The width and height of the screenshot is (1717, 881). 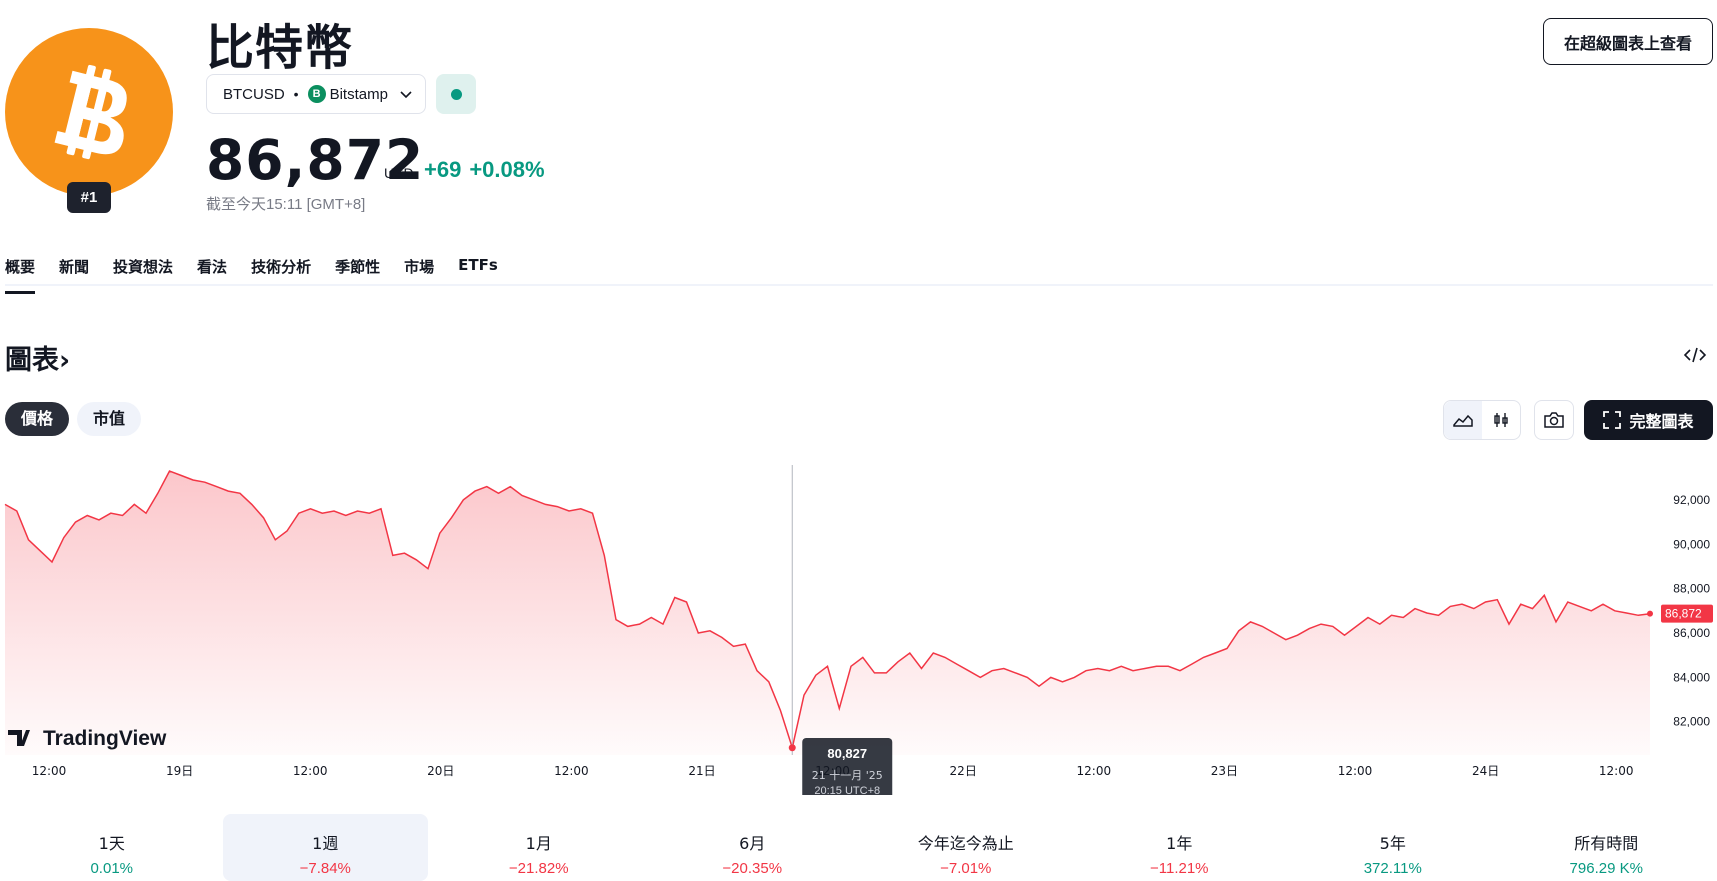 What do you see at coordinates (358, 267) in the screenshot?
I see `tab-seasonals: 季節性` at bounding box center [358, 267].